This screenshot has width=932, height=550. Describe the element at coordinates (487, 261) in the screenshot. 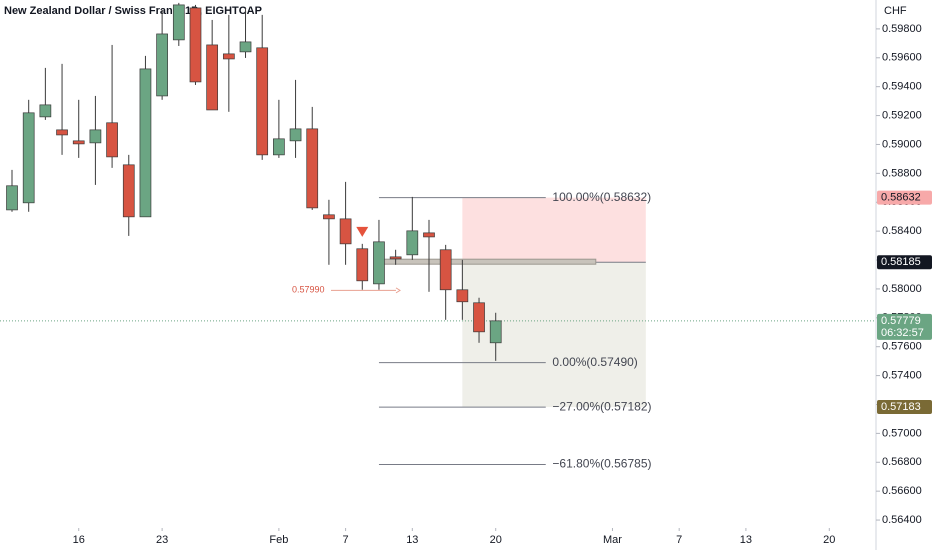

I see `entry-bar` at that location.